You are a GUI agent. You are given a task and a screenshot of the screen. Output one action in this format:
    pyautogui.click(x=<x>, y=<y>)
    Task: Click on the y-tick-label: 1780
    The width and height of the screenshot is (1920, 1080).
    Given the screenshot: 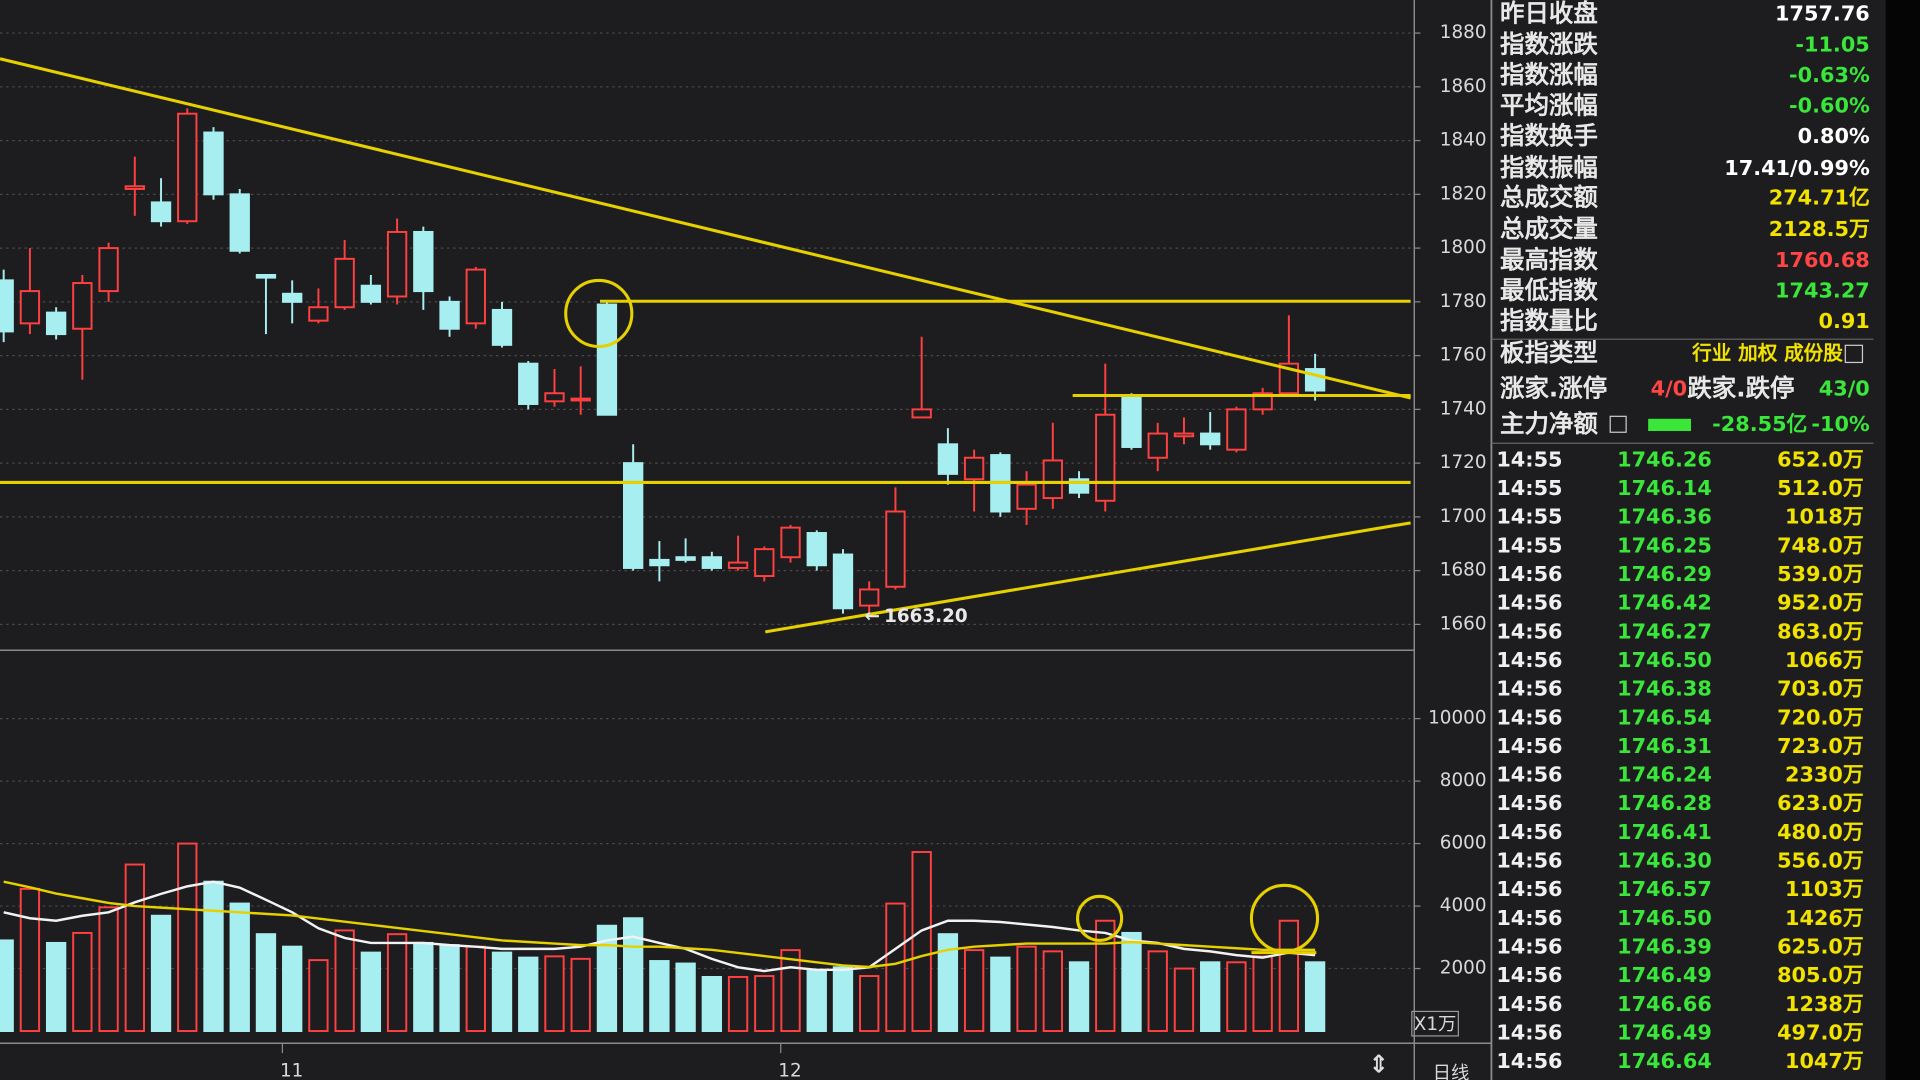 What is the action you would take?
    pyautogui.click(x=1463, y=301)
    